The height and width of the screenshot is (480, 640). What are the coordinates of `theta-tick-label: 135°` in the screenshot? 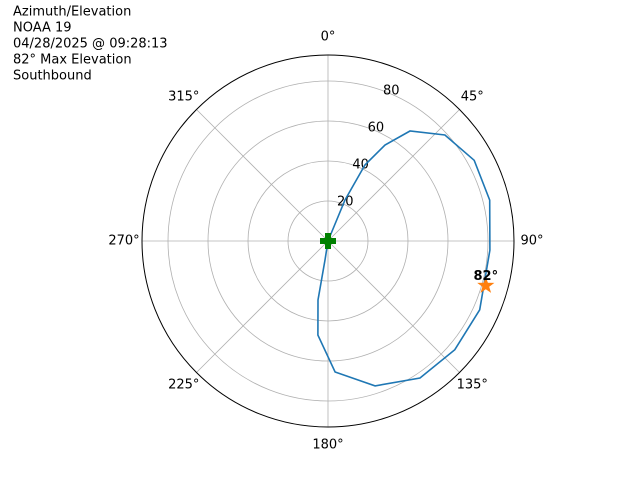 It's located at (472, 385).